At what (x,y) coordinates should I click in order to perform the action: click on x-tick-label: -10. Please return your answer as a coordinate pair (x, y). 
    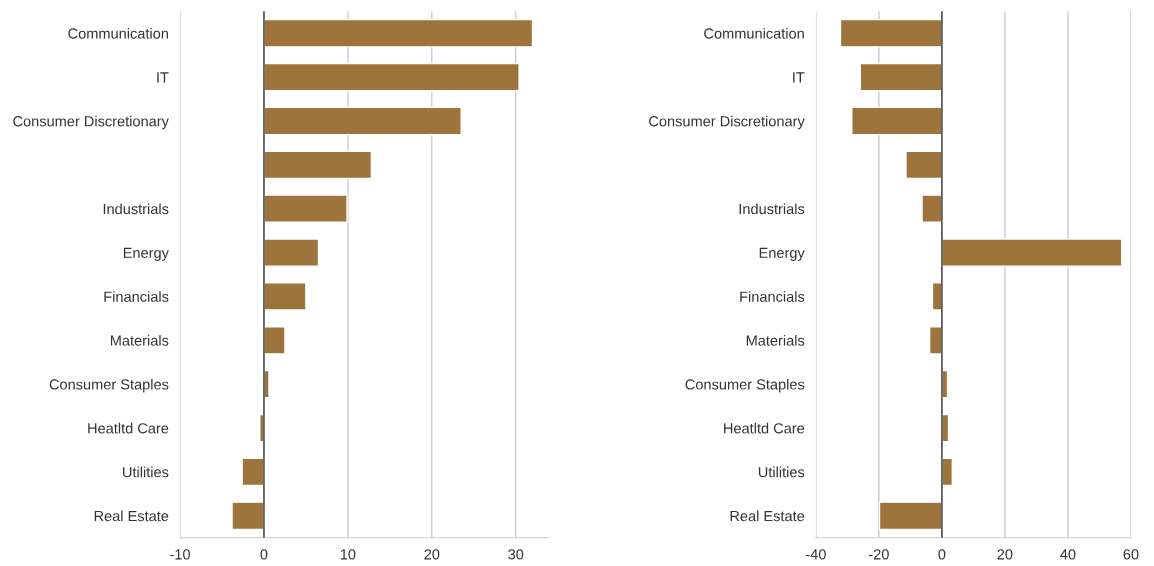
    Looking at the image, I should click on (180, 554).